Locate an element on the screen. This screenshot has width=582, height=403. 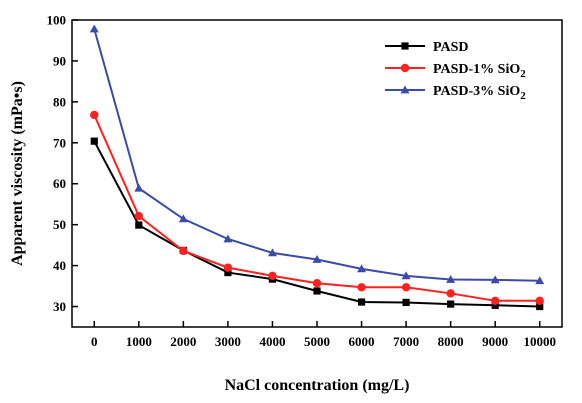
x-tick-label: 10000 is located at coordinates (539, 341).